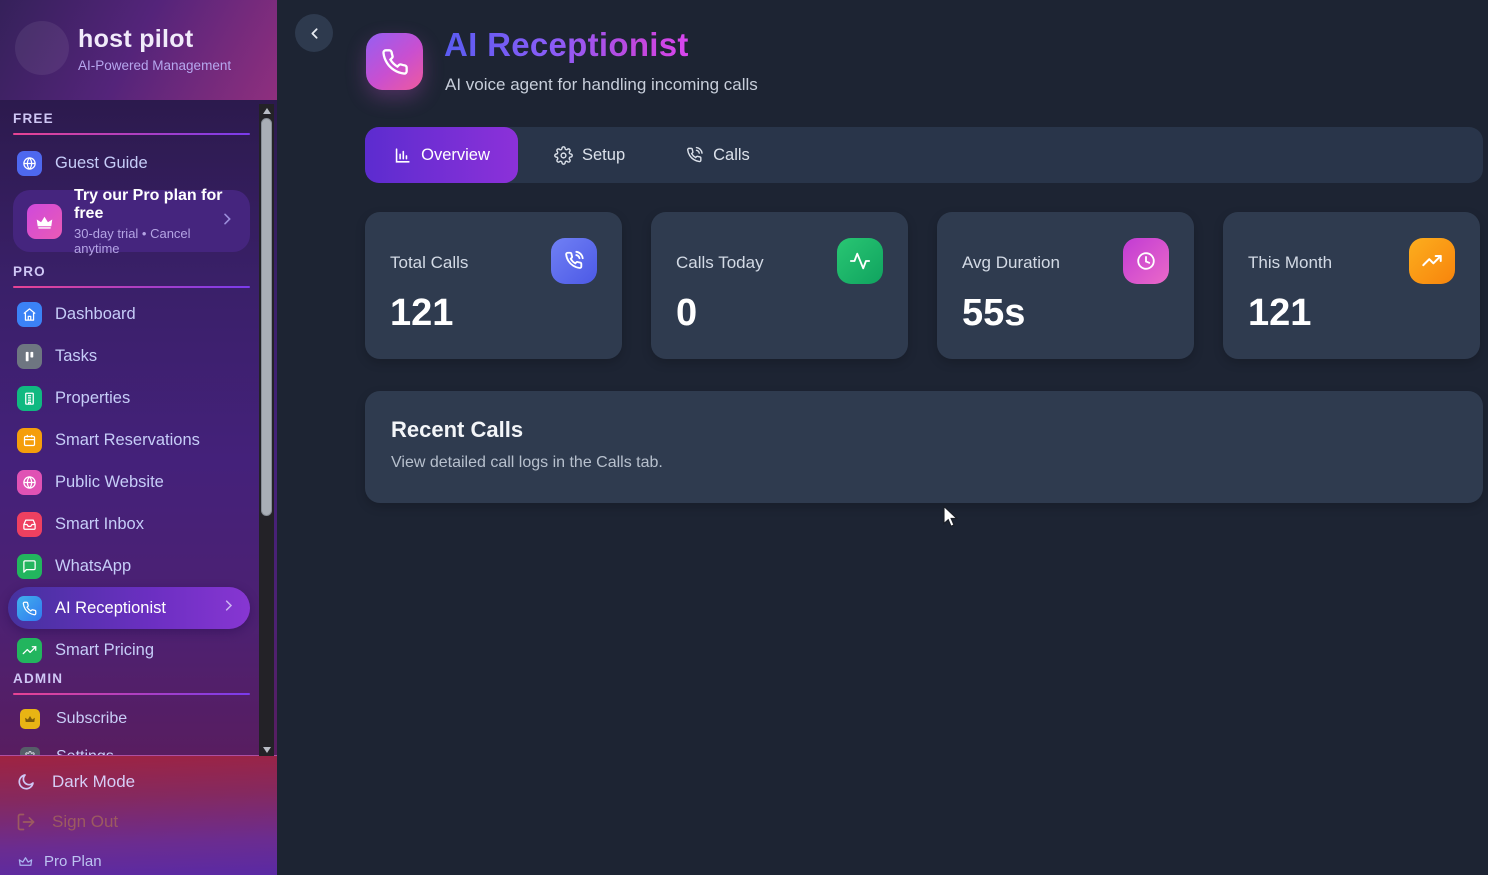 The image size is (1488, 875). I want to click on pro-trial-title: Try our Pro plan for free, so click(148, 204).